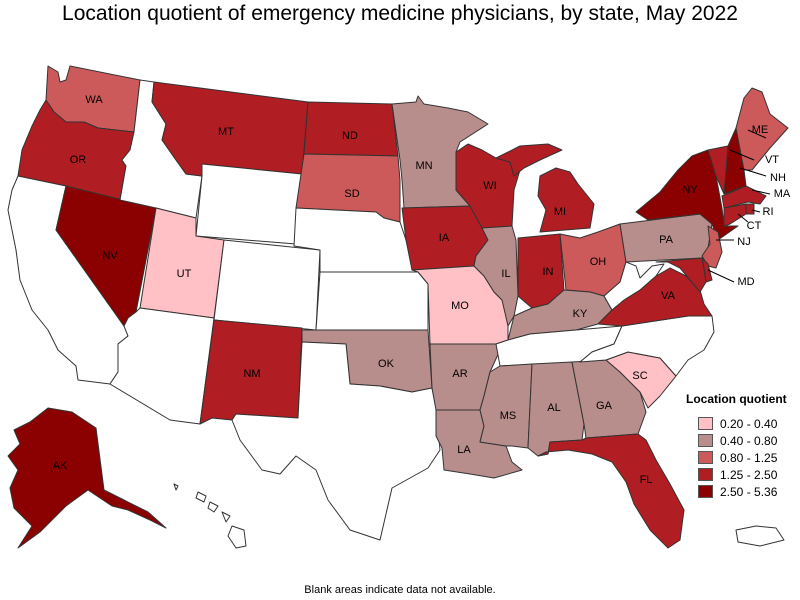 Image resolution: width=800 pixels, height=600 pixels. Describe the element at coordinates (560, 212) in the screenshot. I see `state-label-mi: MI` at that location.